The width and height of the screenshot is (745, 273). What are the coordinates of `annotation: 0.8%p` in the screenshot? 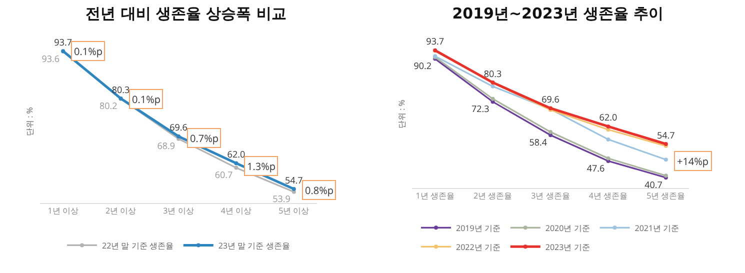 It's located at (319, 190).